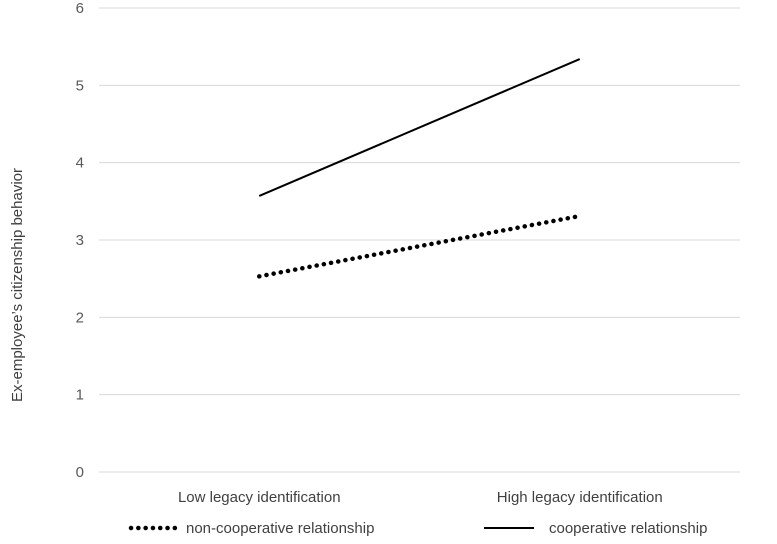 Image resolution: width=777 pixels, height=544 pixels. I want to click on y-tick-labels: 0 1 2 3 4 5 6, so click(80, 240).